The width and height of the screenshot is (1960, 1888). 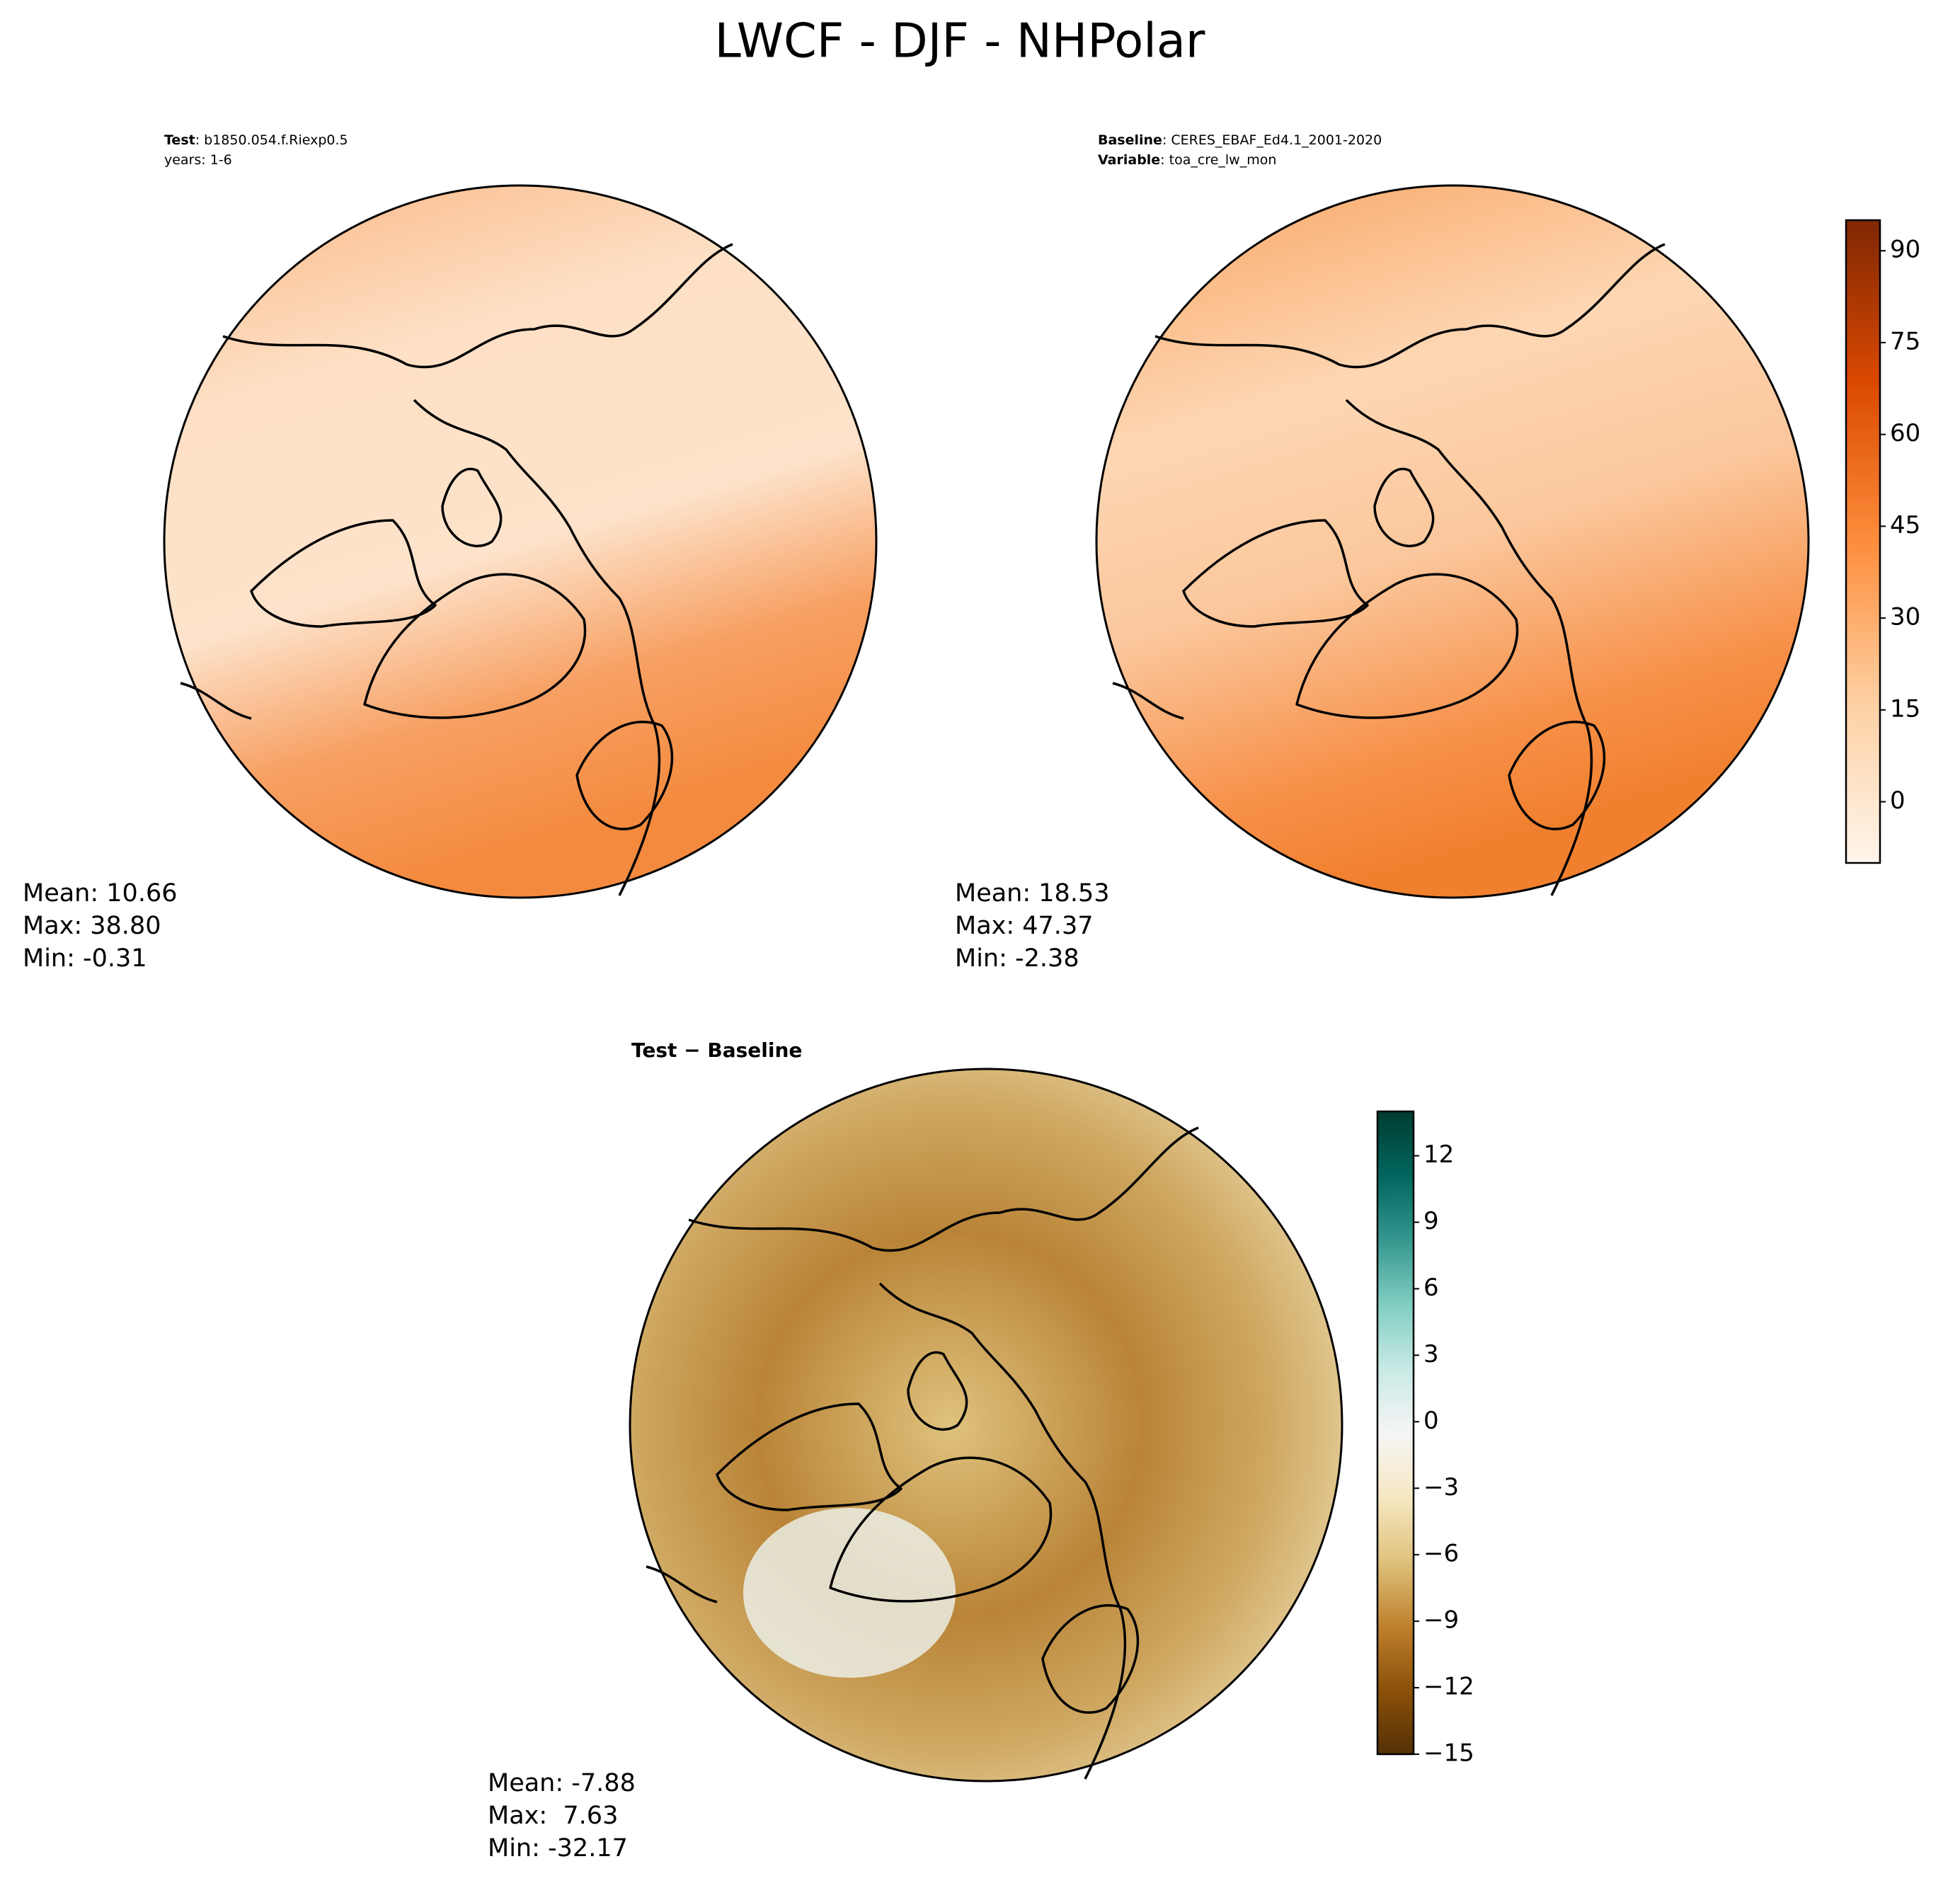 I want to click on panel-header: Test − Baseline, so click(x=716, y=1050).